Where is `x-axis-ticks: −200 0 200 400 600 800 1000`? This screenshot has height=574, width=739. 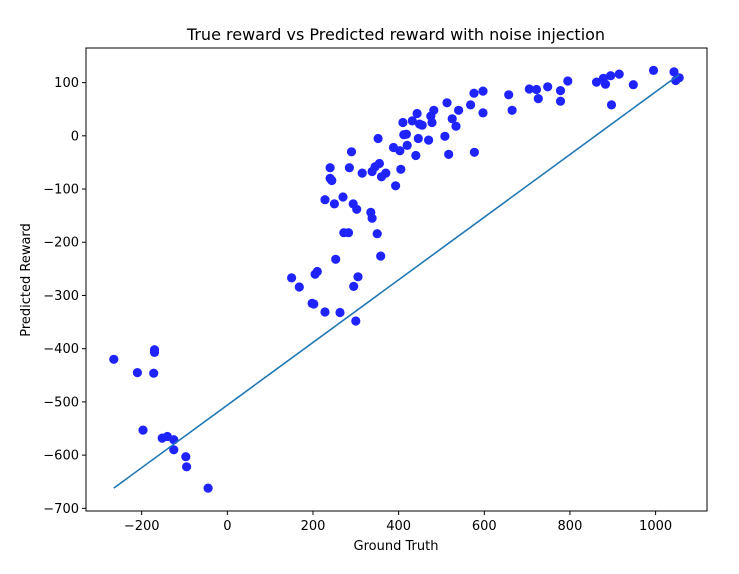
x-axis-ticks: −200 0 200 400 600 800 1000 is located at coordinates (398, 522).